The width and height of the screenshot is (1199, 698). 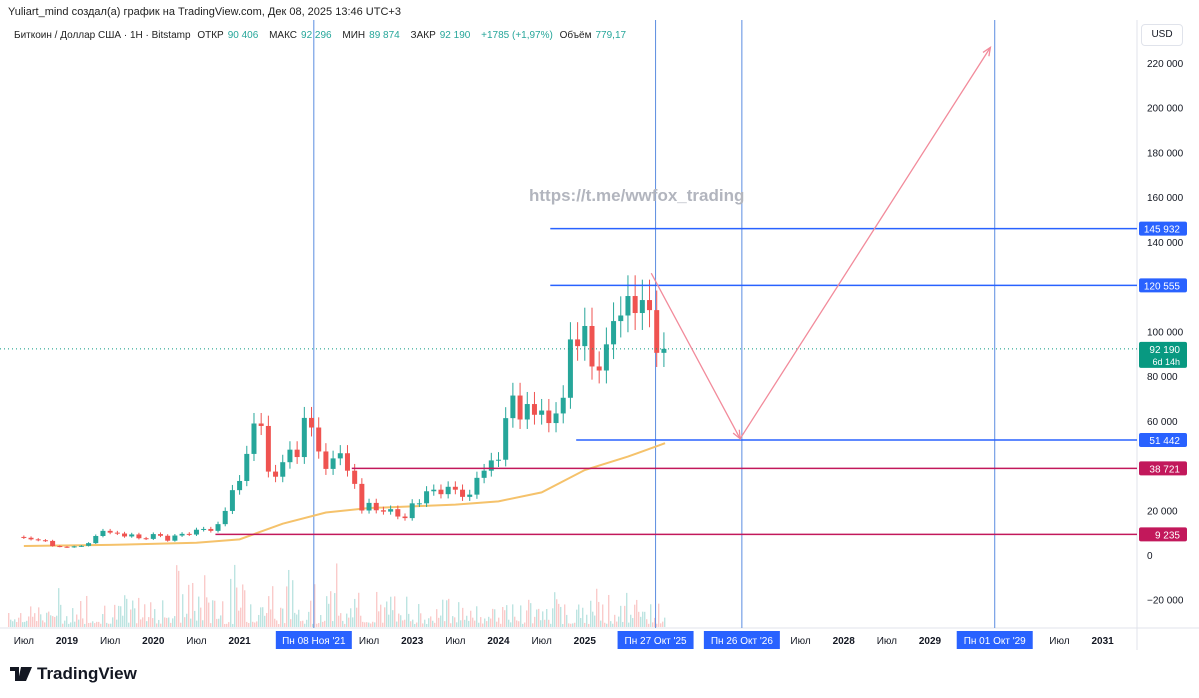 I want to click on y-tick-label: 200 000, so click(x=1165, y=109).